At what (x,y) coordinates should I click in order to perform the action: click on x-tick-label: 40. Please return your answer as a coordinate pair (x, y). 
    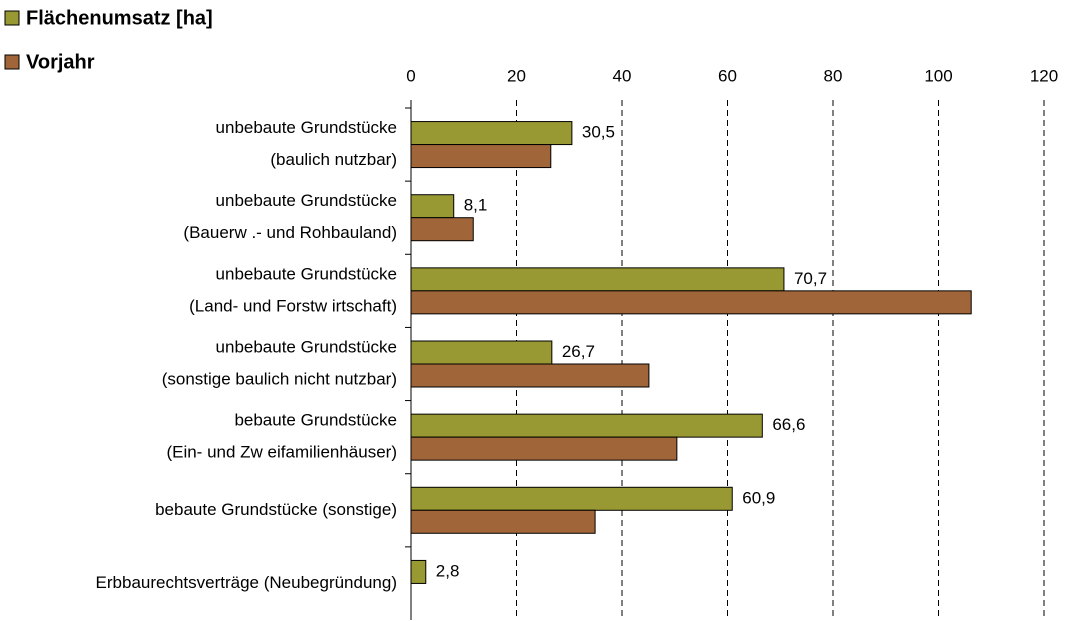
    Looking at the image, I should click on (622, 75).